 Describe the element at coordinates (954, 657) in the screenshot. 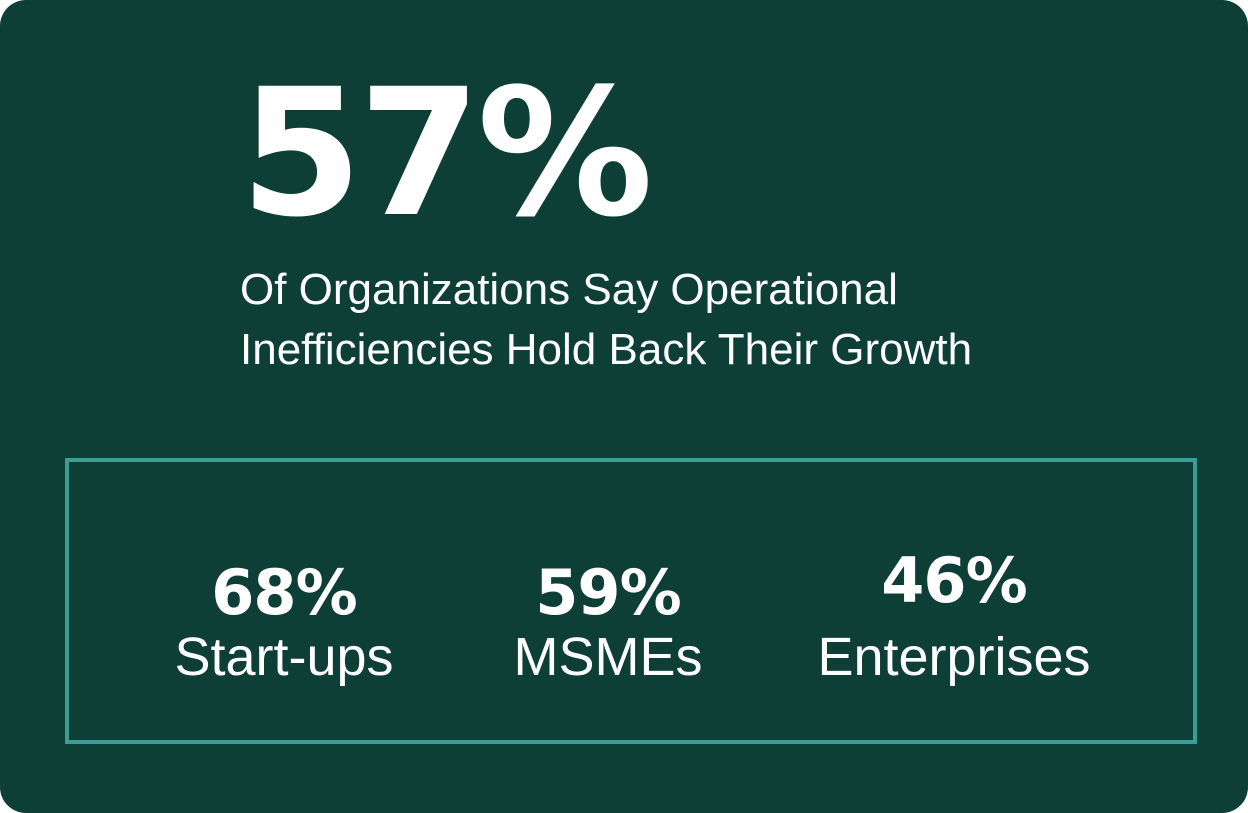

I see `stat-label: Enterprises` at that location.